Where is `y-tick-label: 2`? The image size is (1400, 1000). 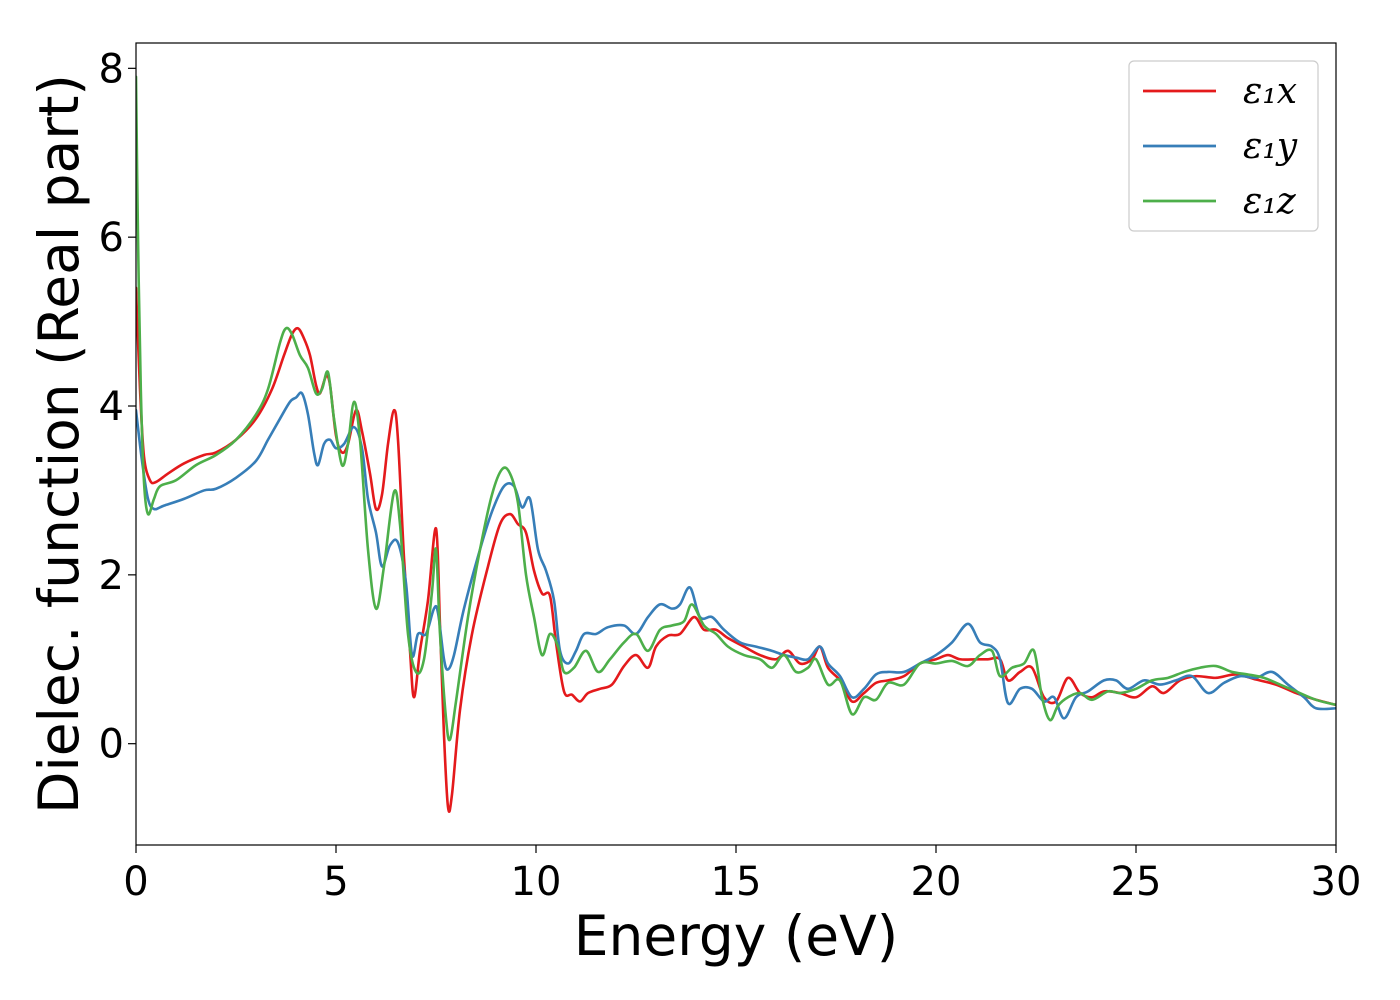
y-tick-label: 2 is located at coordinates (111, 576).